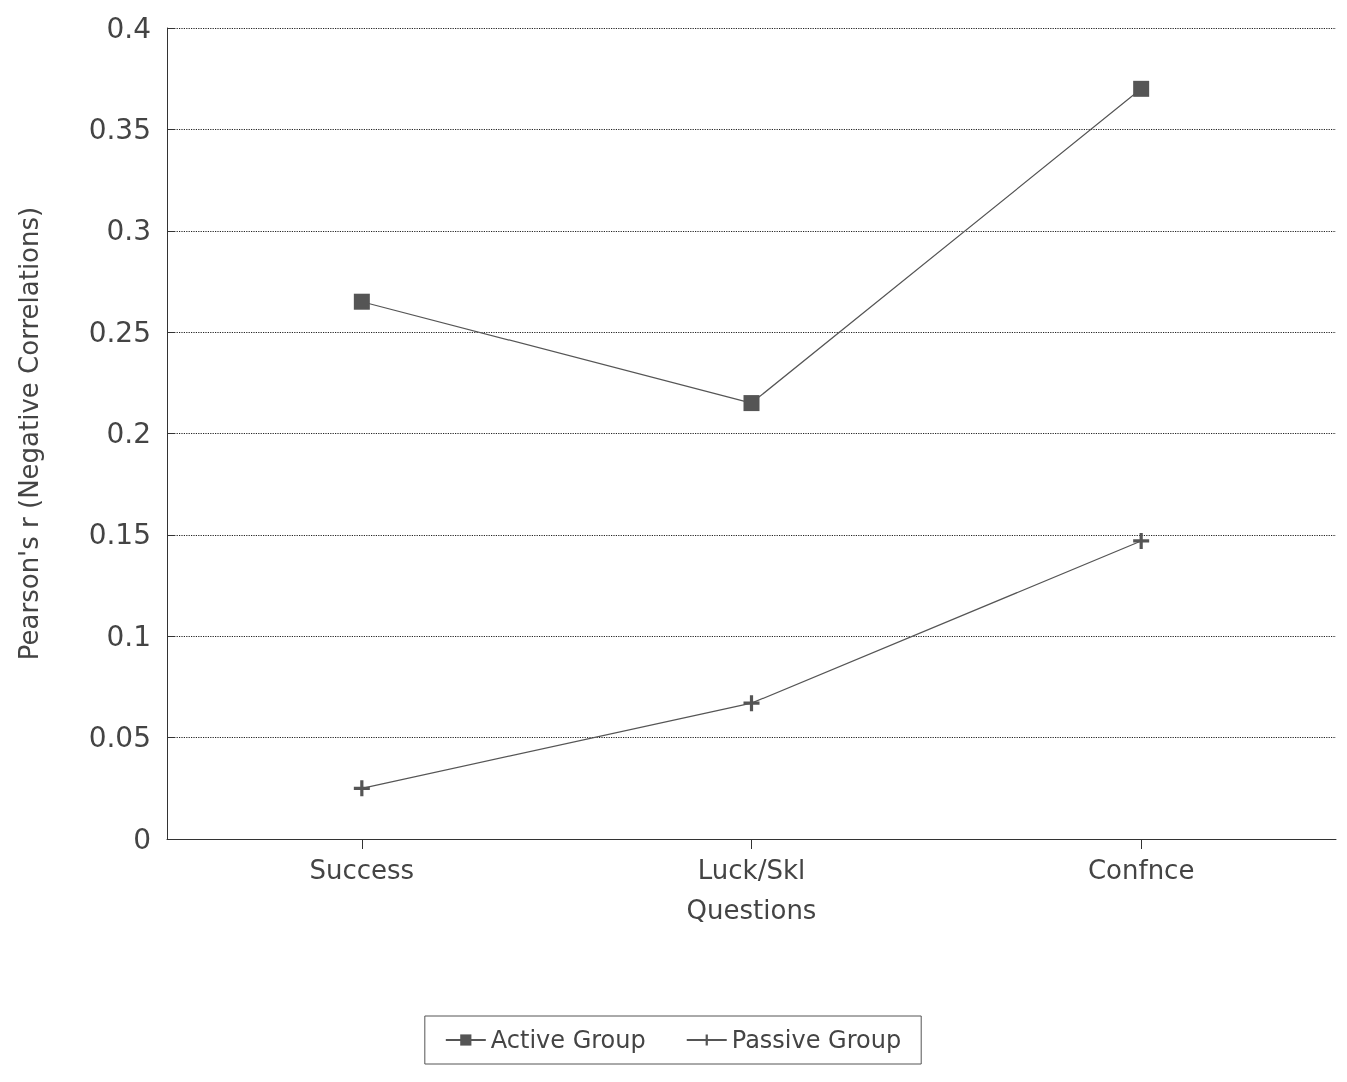 Image resolution: width=1347 pixels, height=1082 pixels. Describe the element at coordinates (119, 535) in the screenshot. I see `y-tick-label: 0.15` at that location.